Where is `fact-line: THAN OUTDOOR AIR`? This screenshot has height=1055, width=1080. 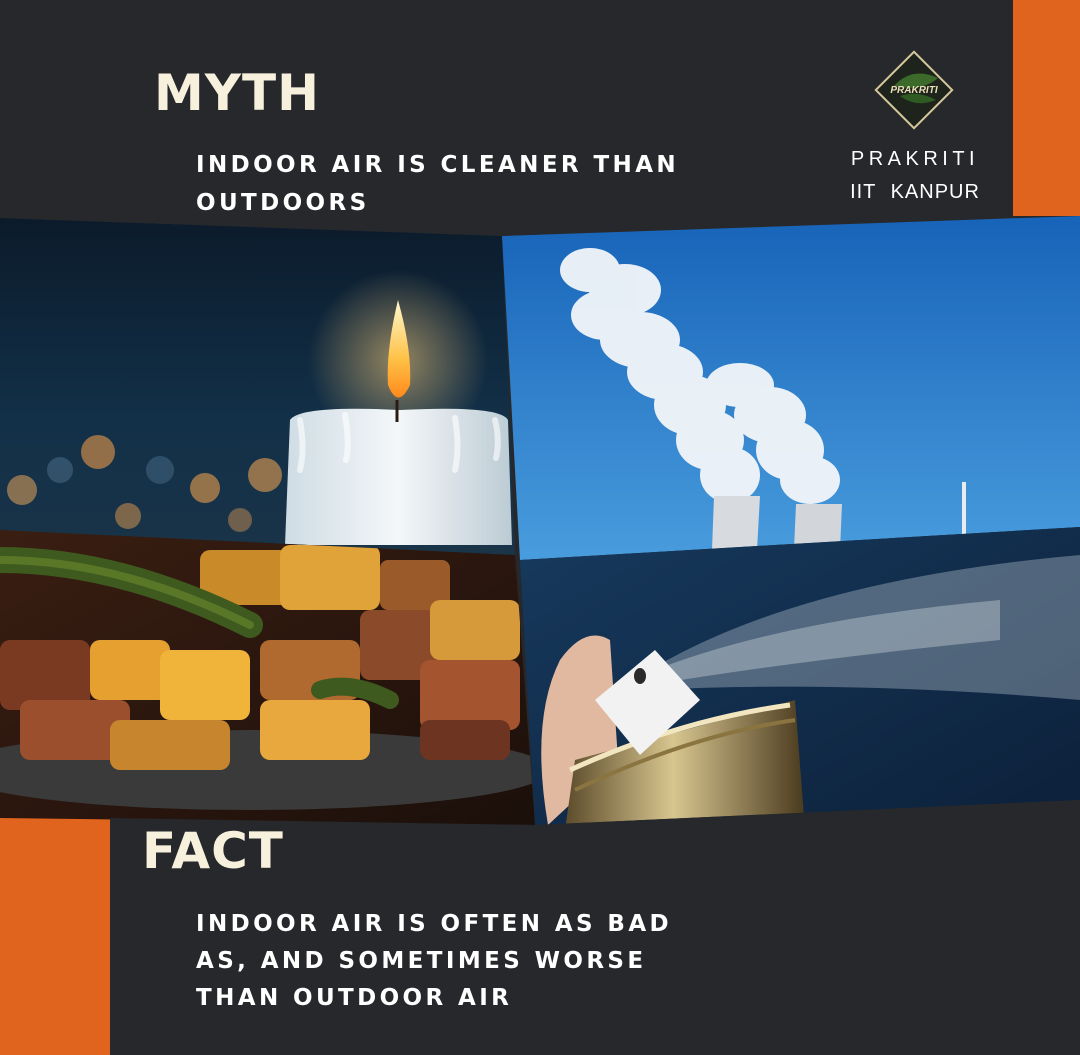
fact-line: THAN OUTDOOR AIR is located at coordinates (354, 998).